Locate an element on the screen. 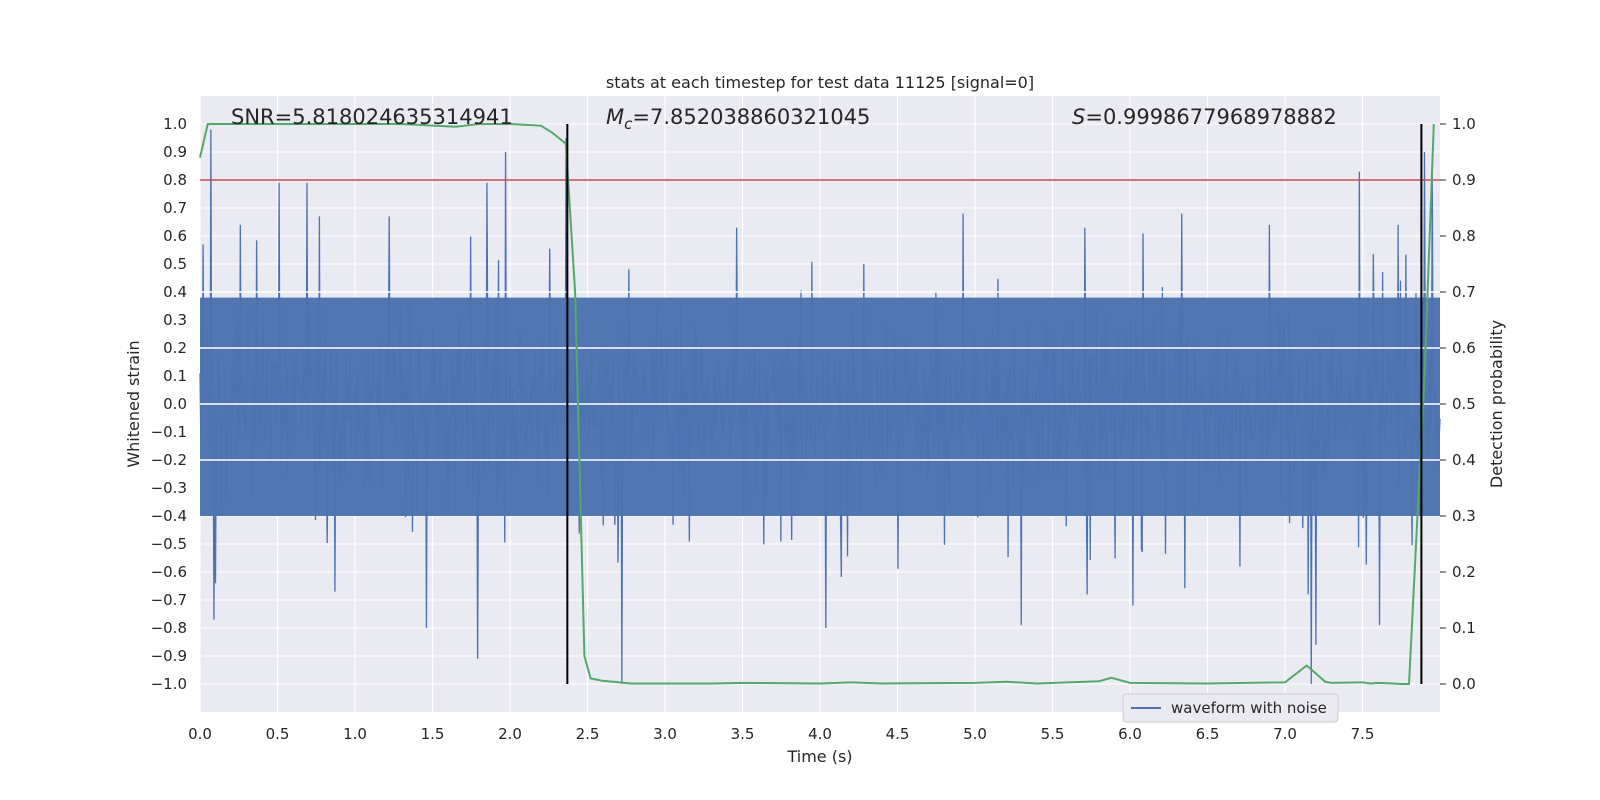  x-tick-label: 5.0 is located at coordinates (975, 734).